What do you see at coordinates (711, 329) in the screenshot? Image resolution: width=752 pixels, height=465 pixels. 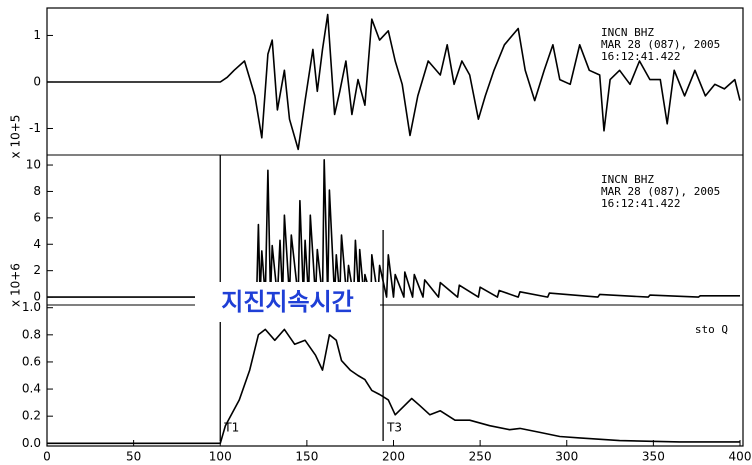 I see `annotation: sto Q` at bounding box center [711, 329].